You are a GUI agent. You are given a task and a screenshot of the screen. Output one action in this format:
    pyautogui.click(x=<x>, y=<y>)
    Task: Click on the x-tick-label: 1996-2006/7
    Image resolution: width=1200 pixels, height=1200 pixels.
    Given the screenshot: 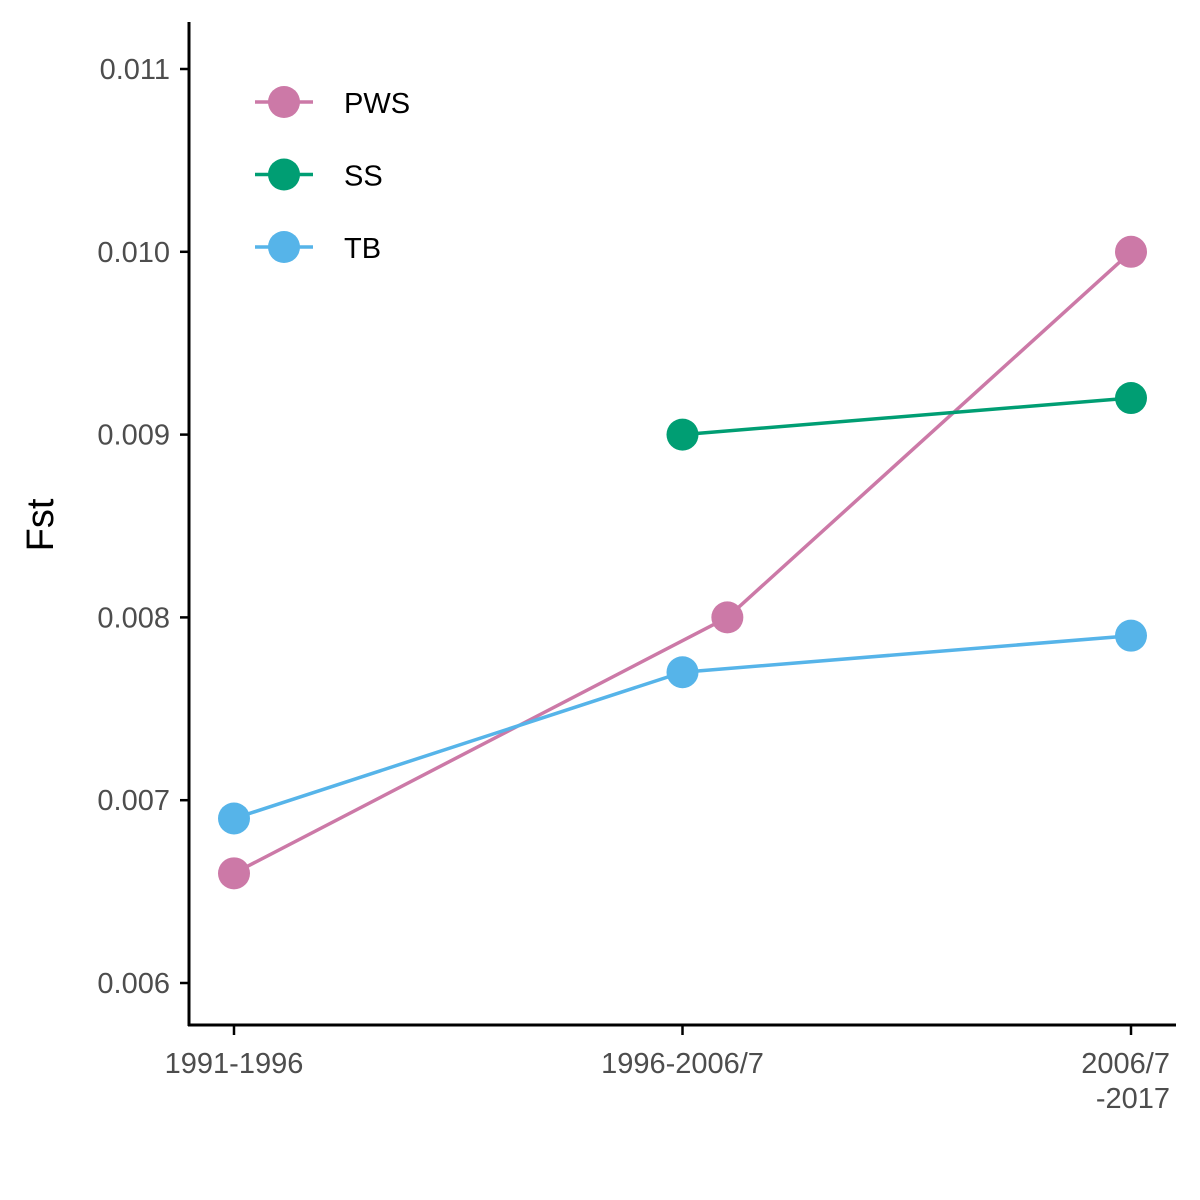 What is the action you would take?
    pyautogui.click(x=682, y=1064)
    